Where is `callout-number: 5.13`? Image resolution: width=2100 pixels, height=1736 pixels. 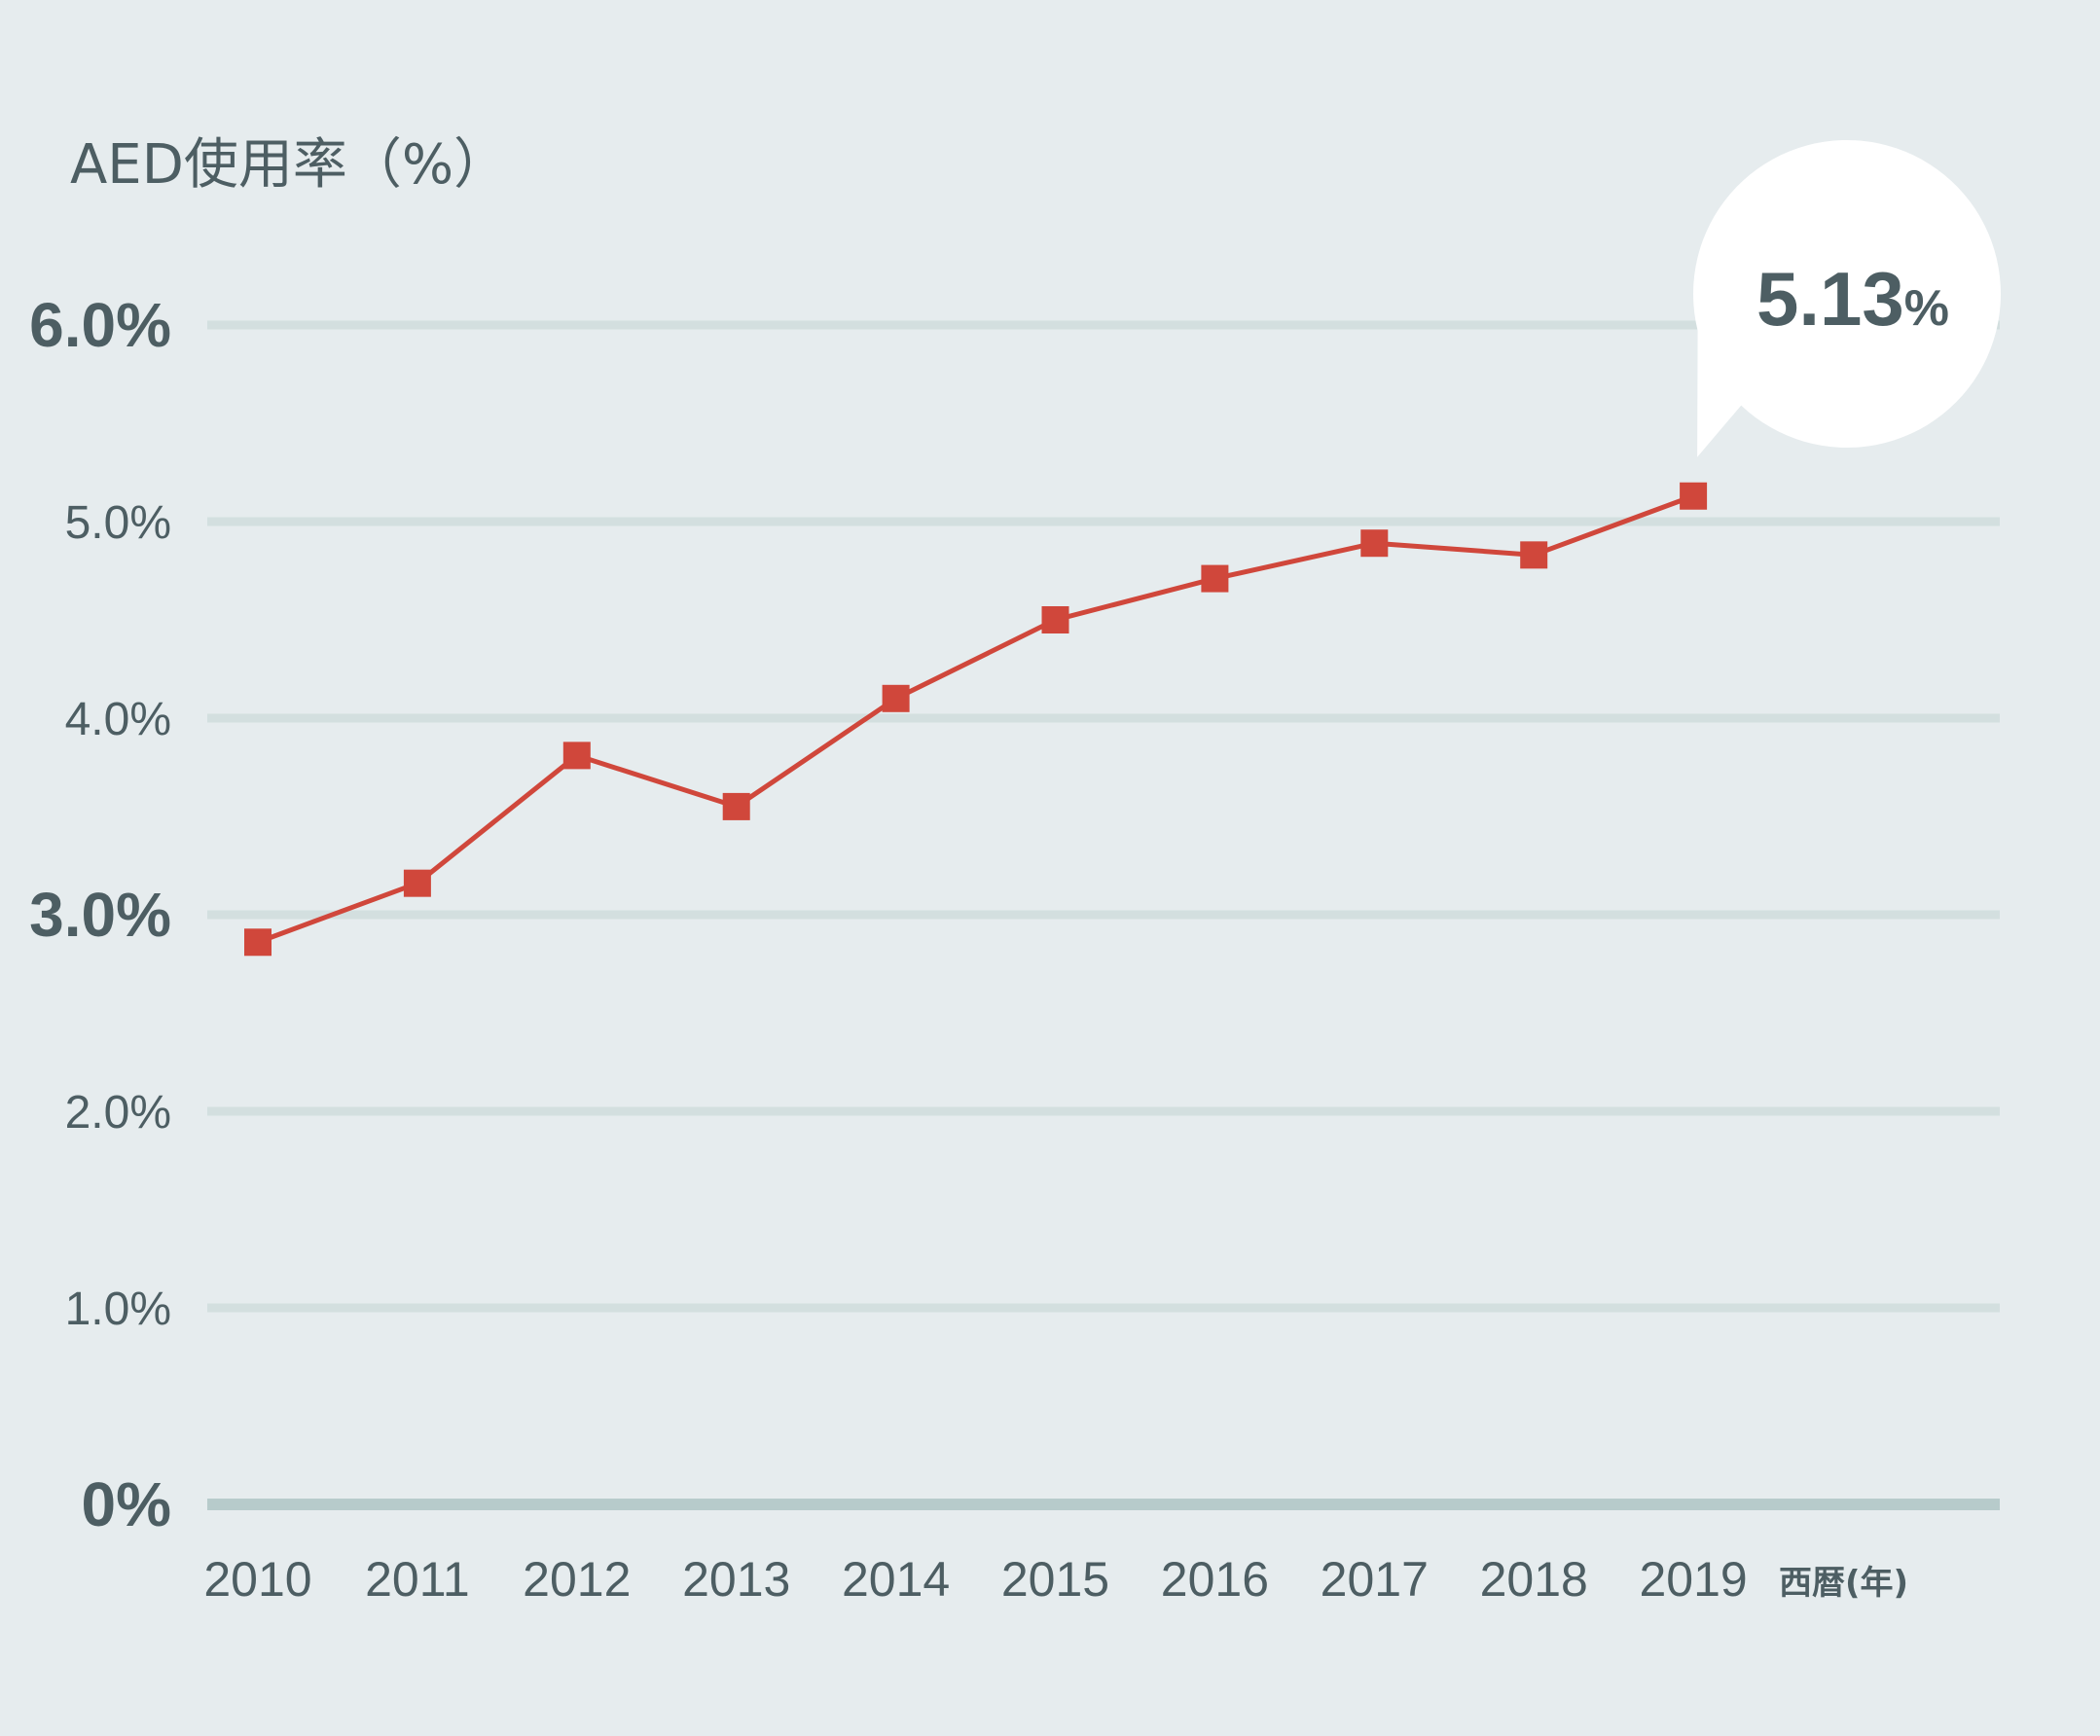 callout-number: 5.13 is located at coordinates (1830, 299).